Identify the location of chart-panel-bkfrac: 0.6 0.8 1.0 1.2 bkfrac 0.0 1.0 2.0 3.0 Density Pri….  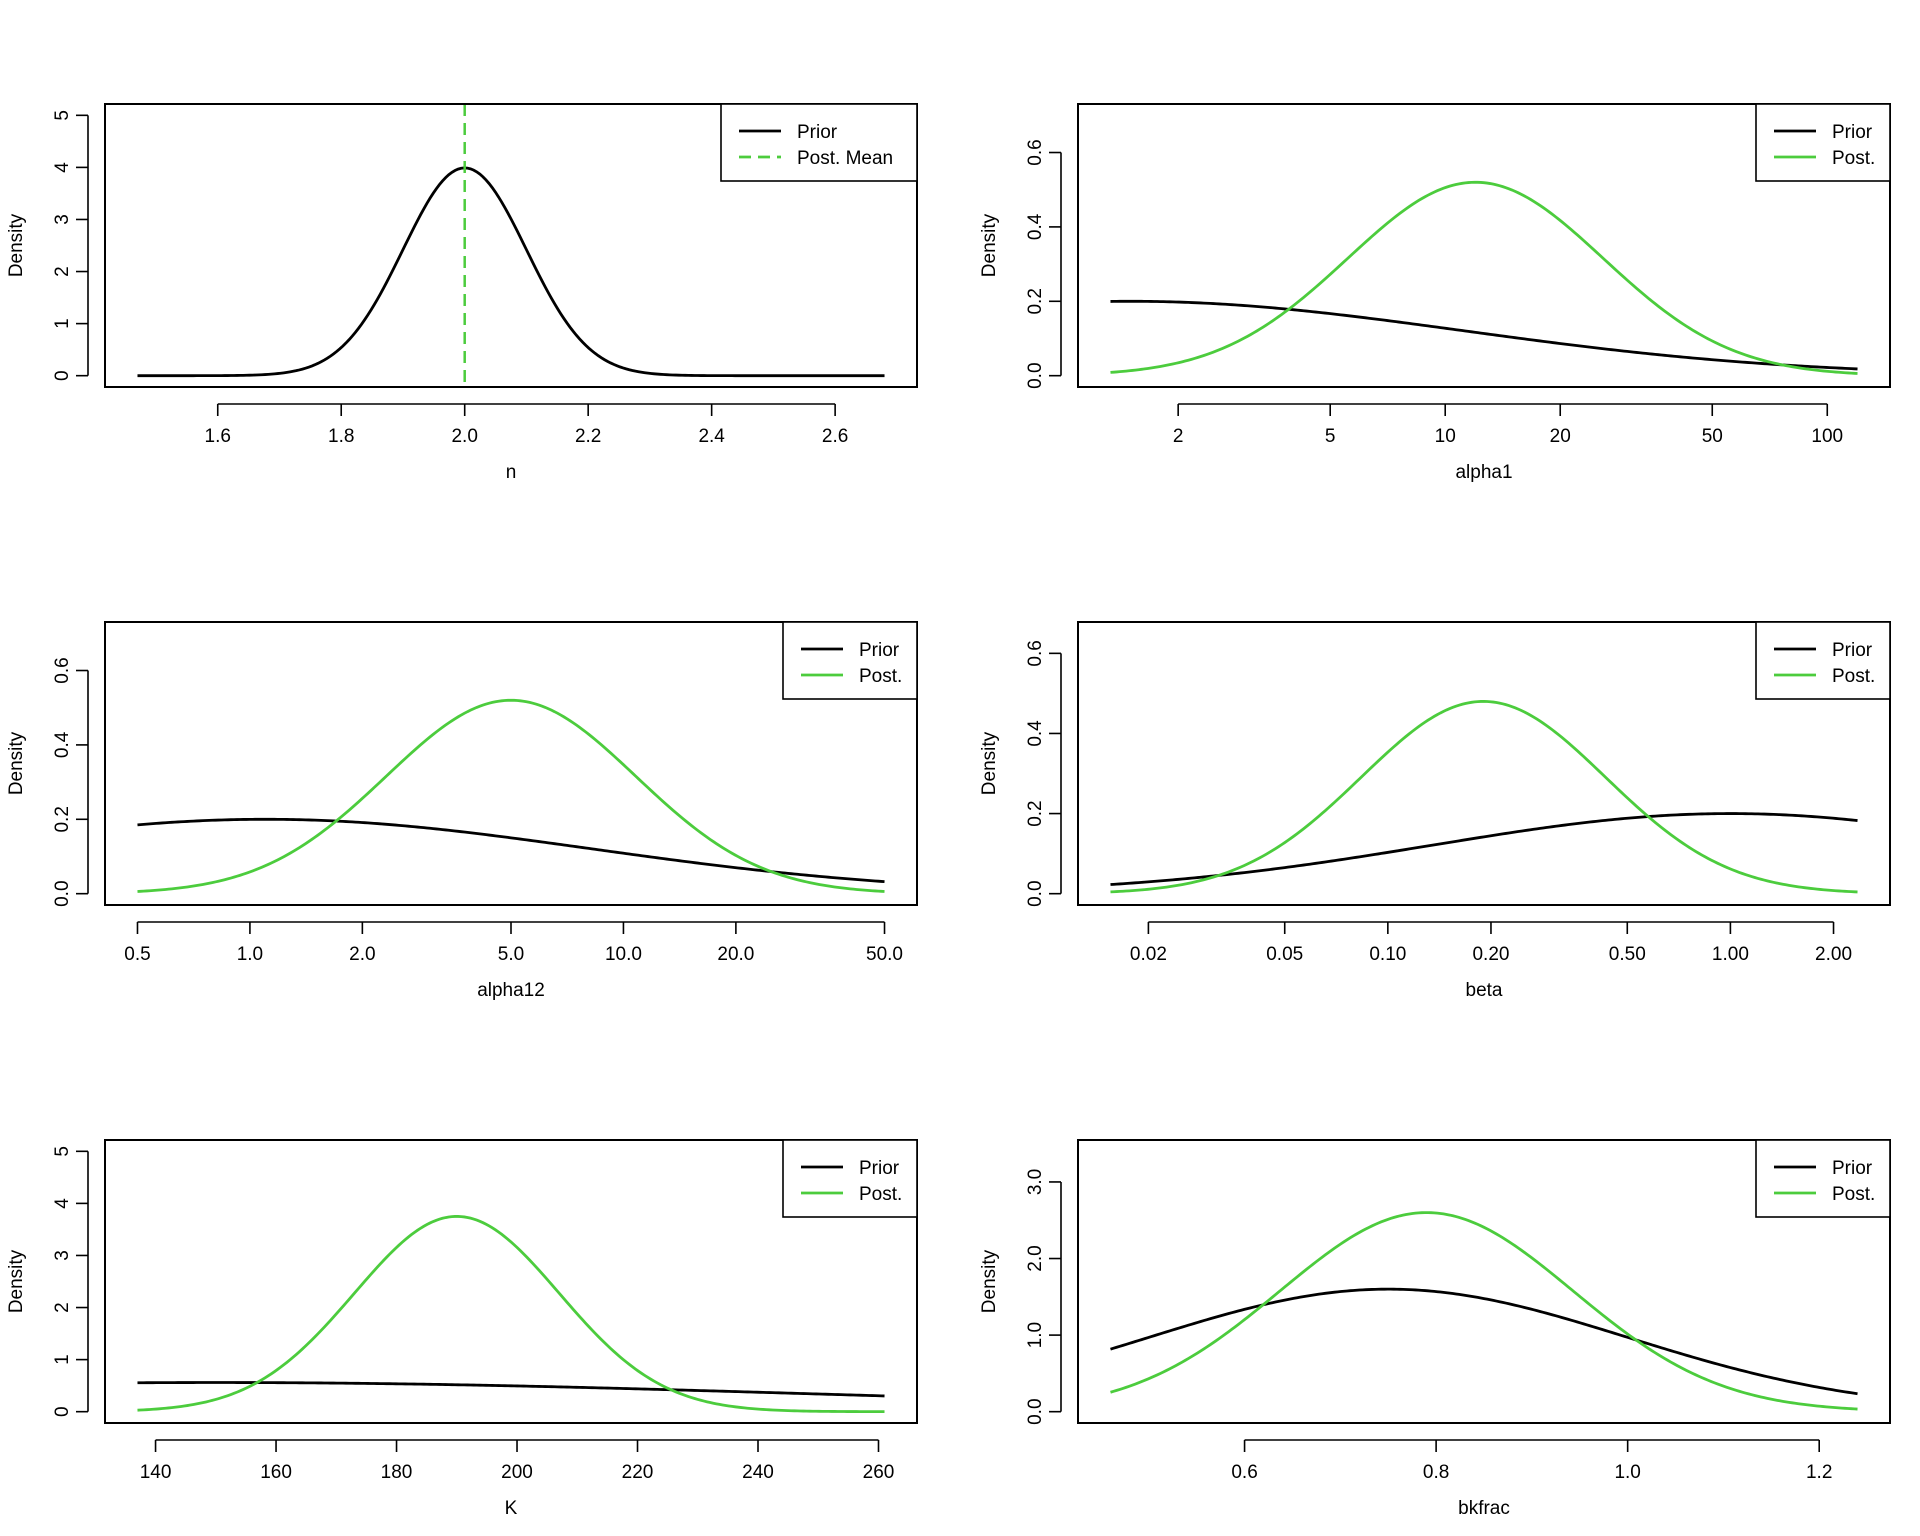
(1435, 1329).